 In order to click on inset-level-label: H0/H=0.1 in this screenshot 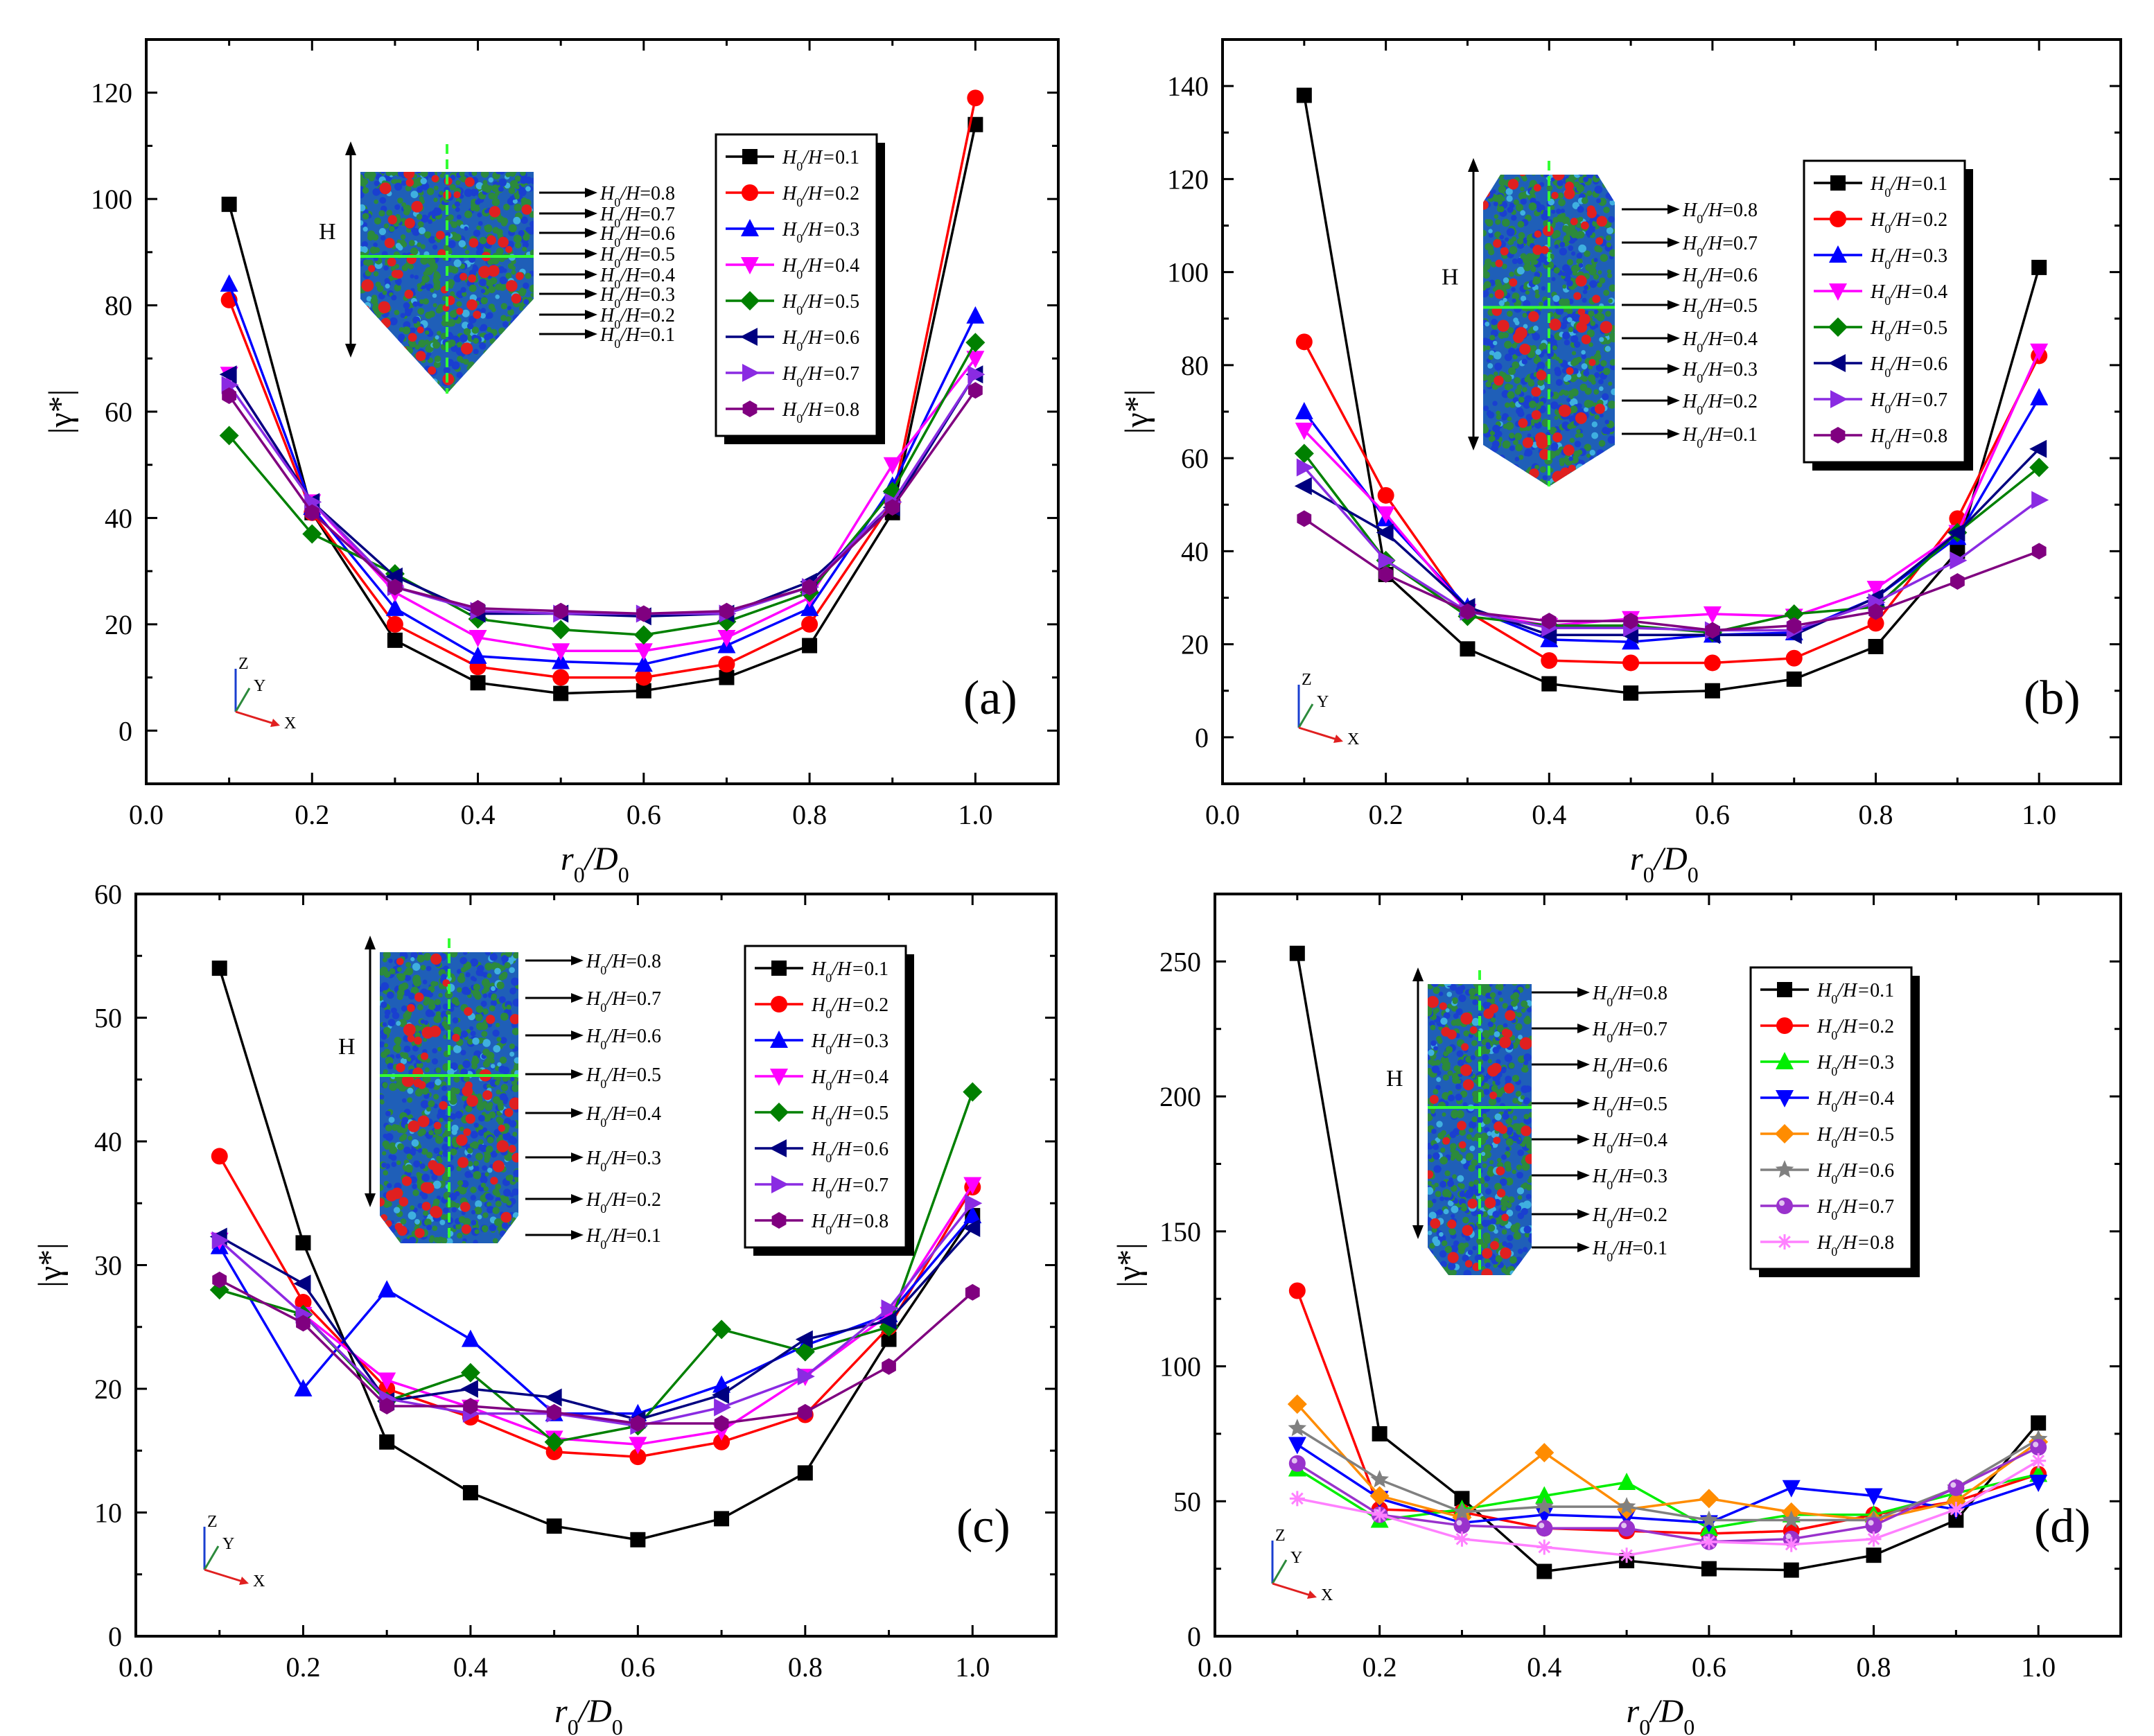, I will do `click(1629, 1251)`.